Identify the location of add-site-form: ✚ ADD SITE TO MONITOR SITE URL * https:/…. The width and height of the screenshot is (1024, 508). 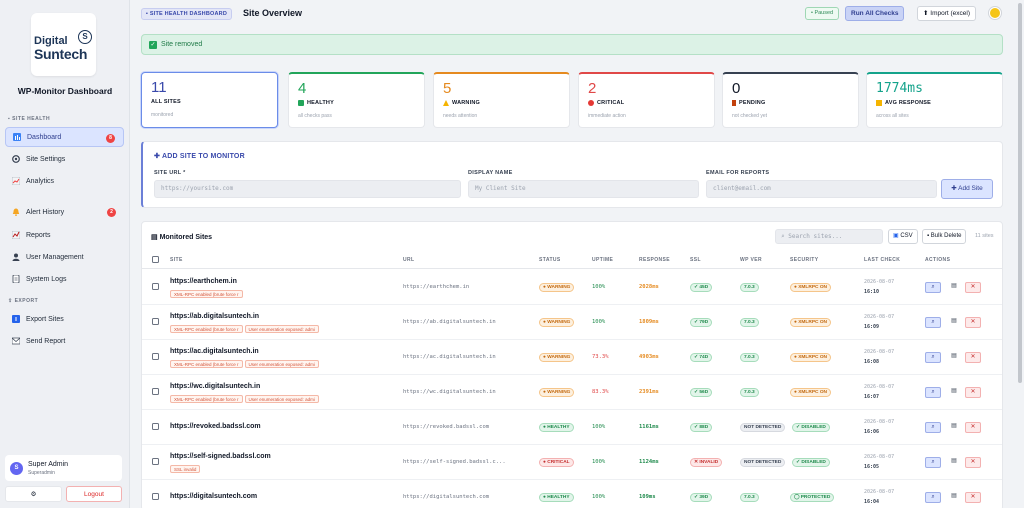
(572, 174).